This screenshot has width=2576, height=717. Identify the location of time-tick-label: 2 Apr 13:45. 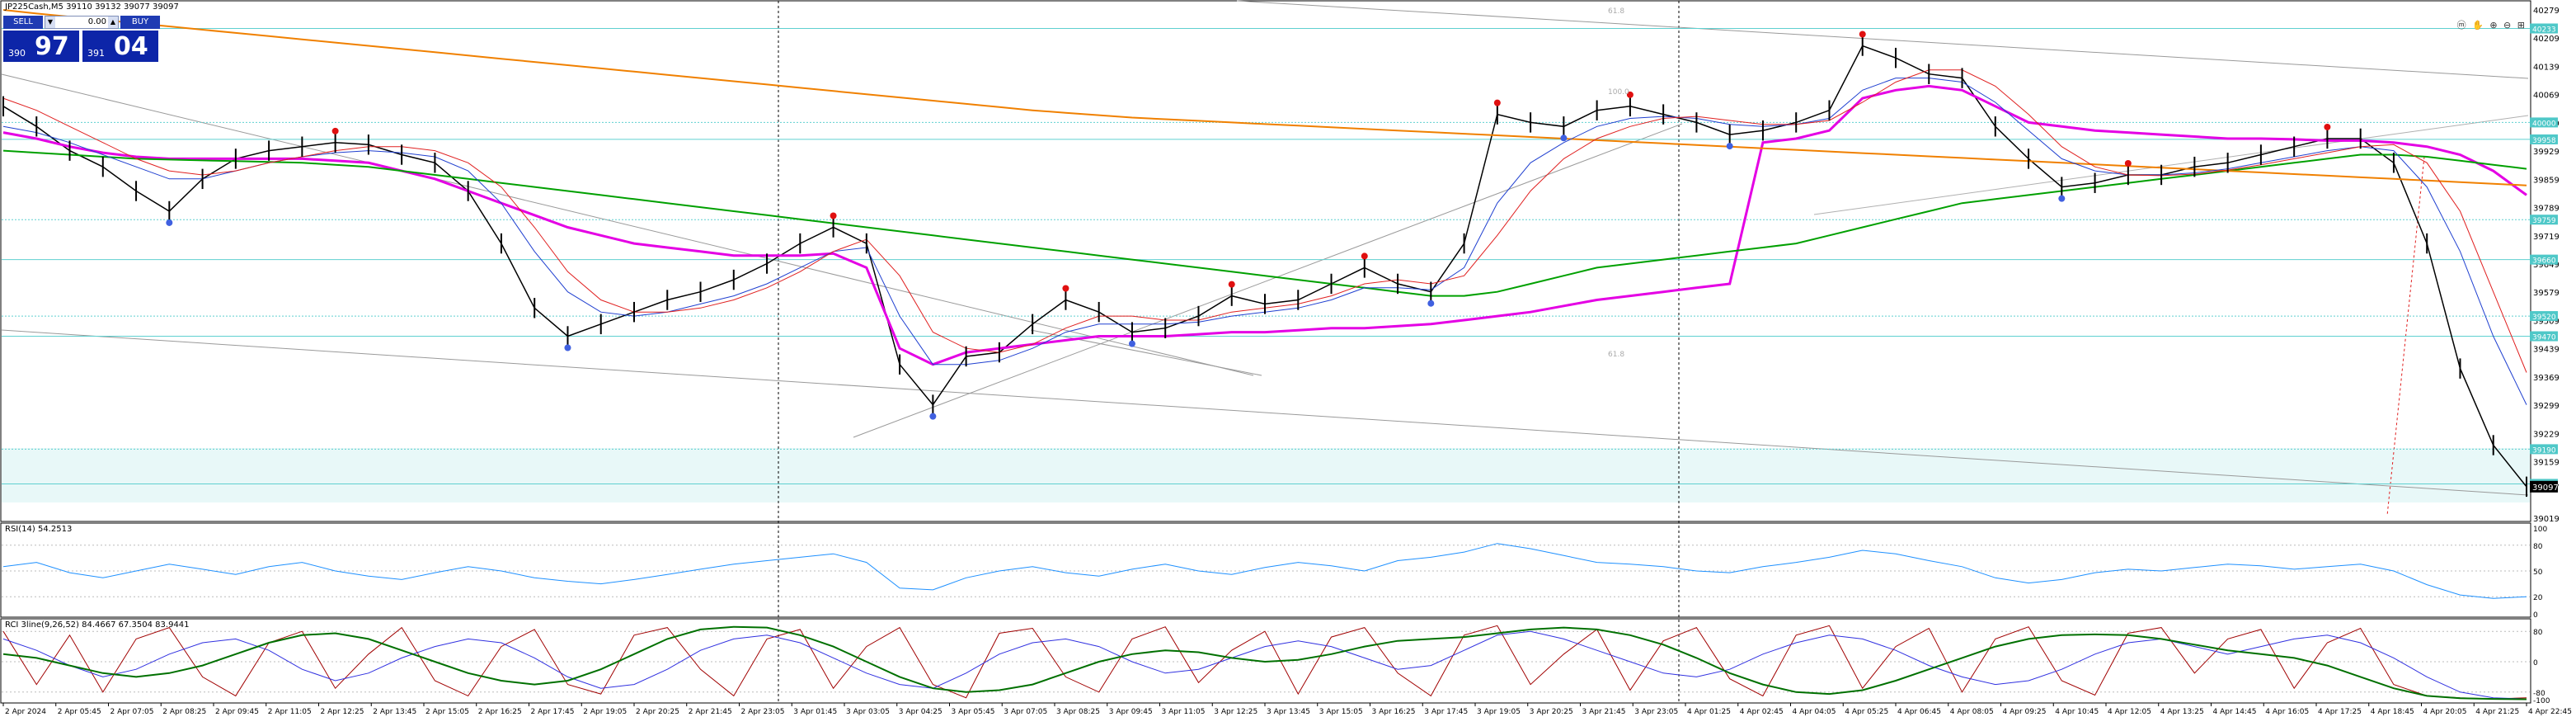
(394, 712).